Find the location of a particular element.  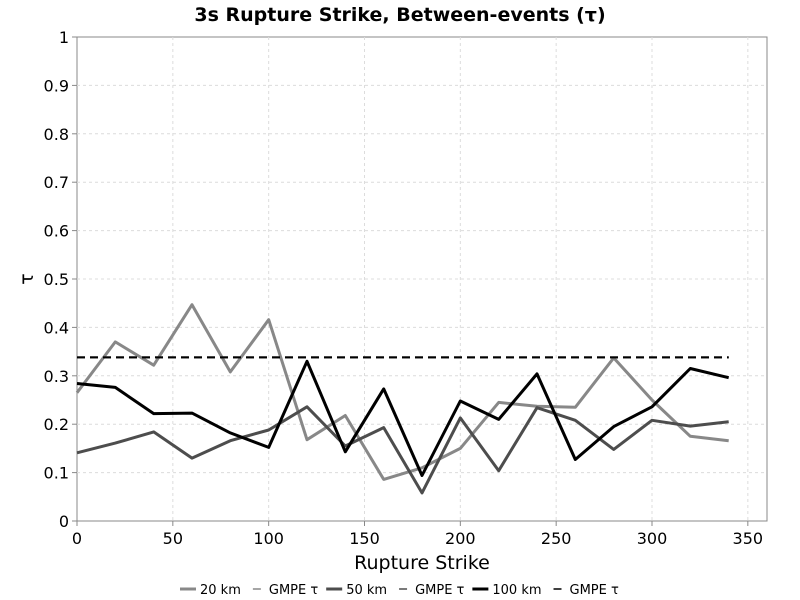

x-axis-label: Rupture Strike is located at coordinates (422, 563).